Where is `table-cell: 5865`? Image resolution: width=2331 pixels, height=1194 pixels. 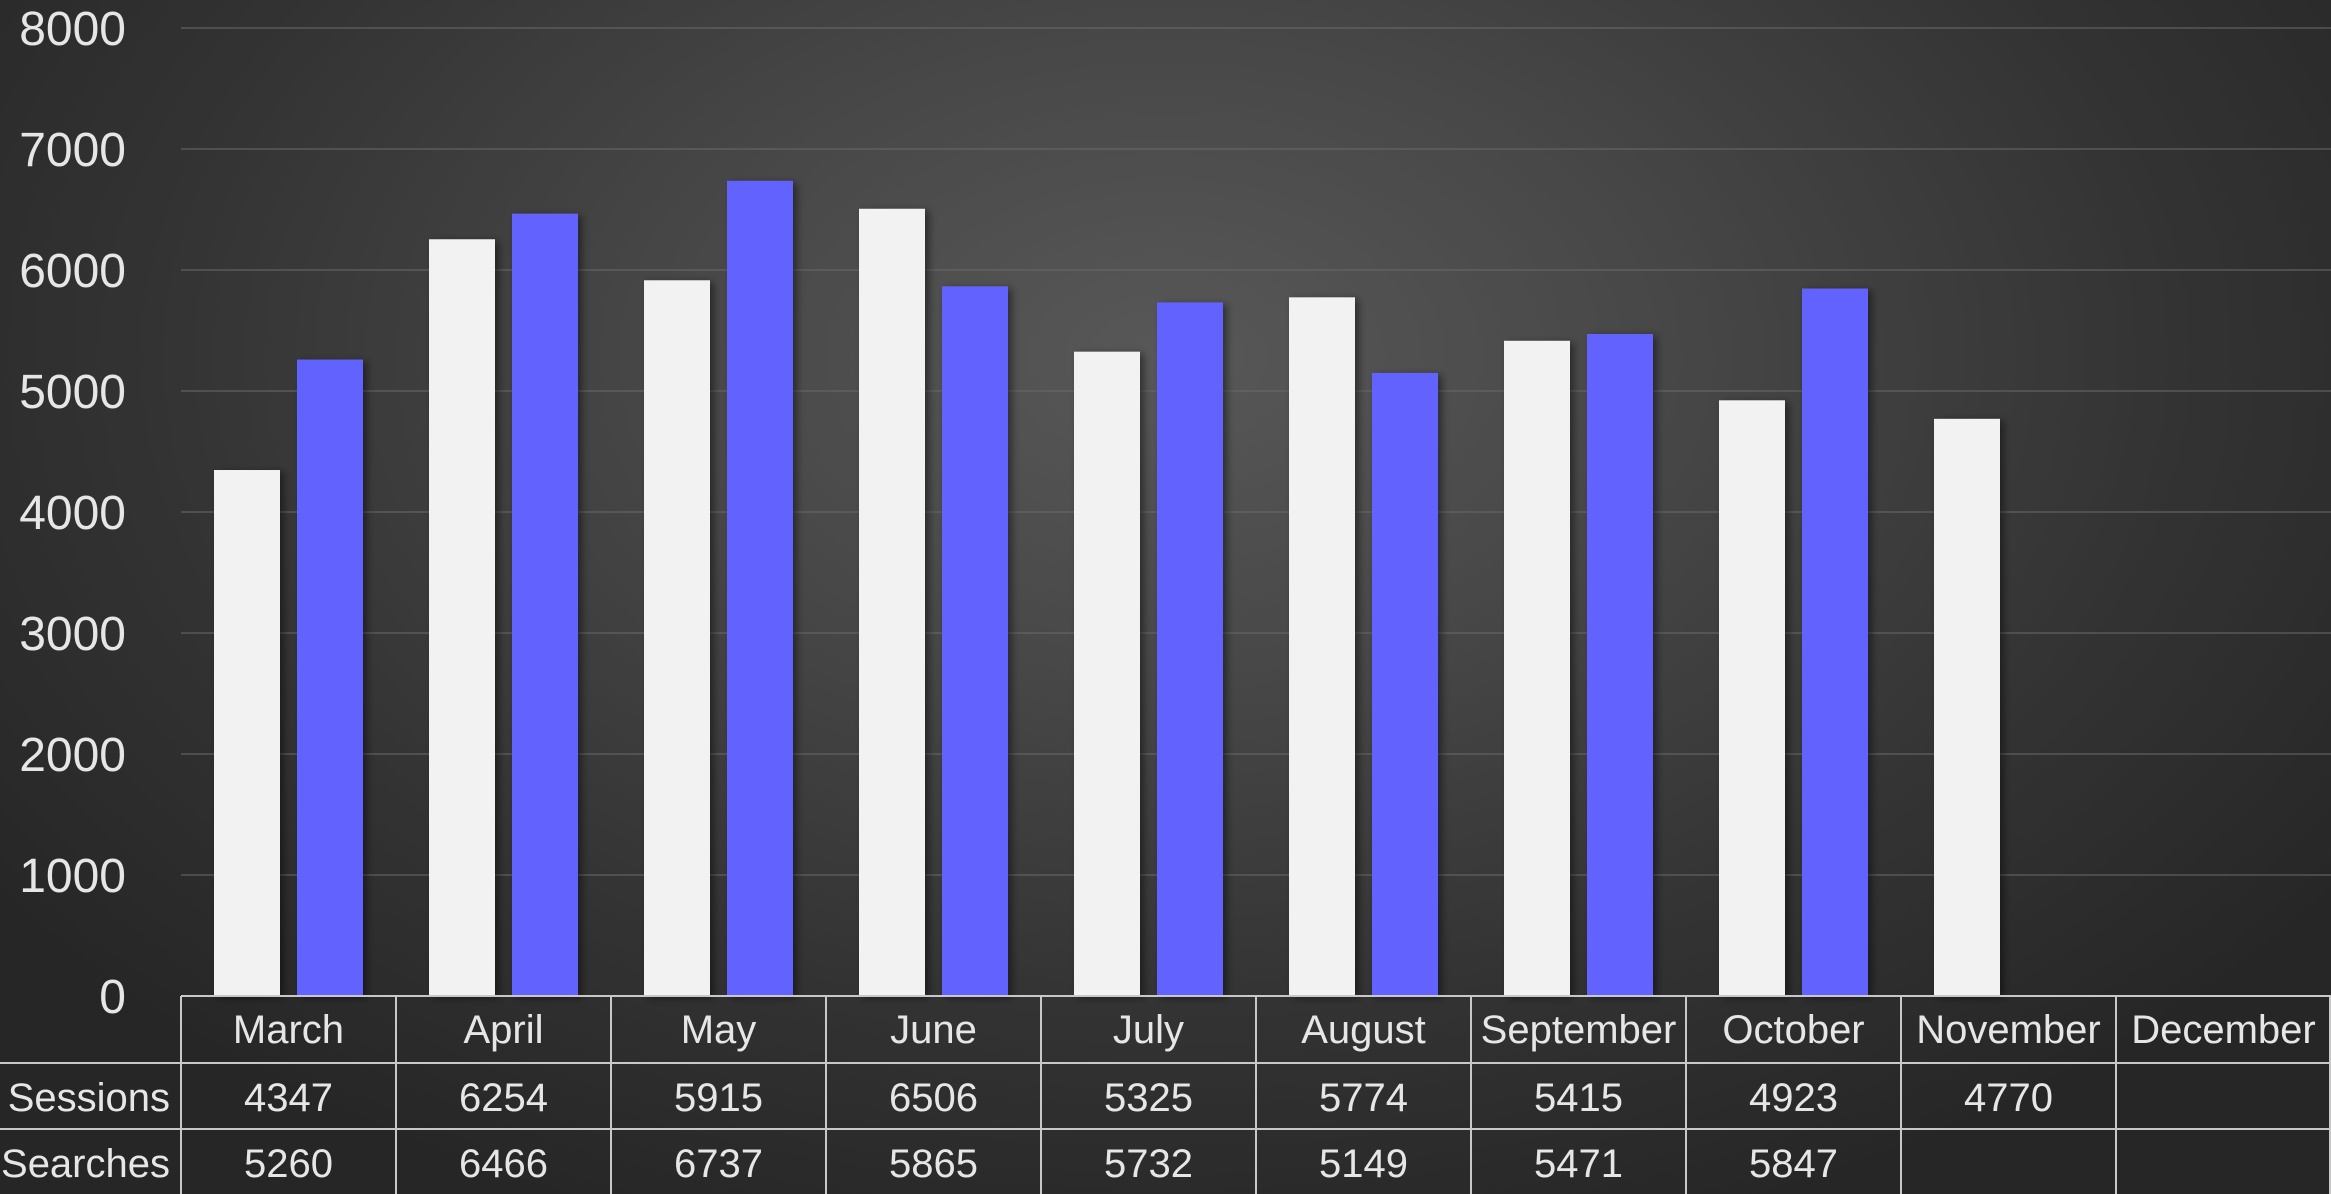 table-cell: 5865 is located at coordinates (933, 1164).